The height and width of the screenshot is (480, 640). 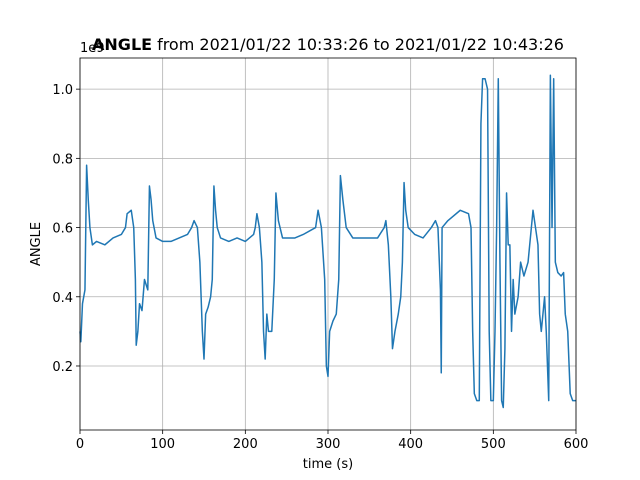 I want to click on y-axis-label: ANGLE, so click(x=36, y=244).